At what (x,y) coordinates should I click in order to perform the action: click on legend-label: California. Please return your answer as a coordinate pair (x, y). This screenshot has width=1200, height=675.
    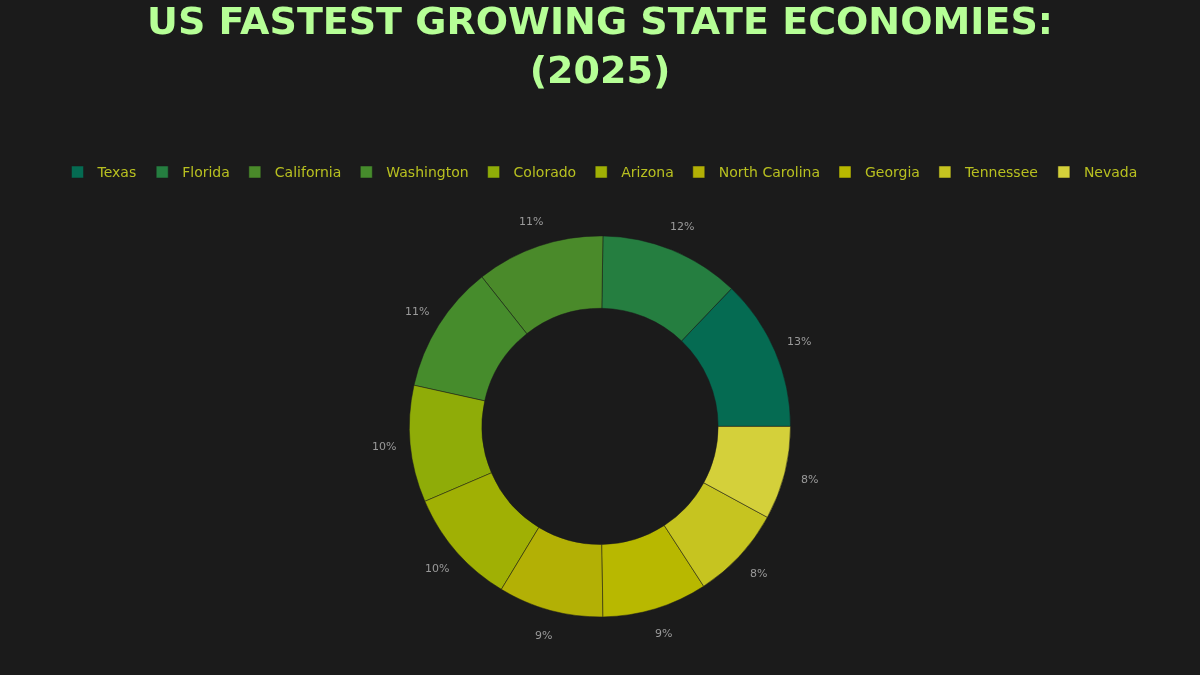
    Looking at the image, I should click on (308, 172).